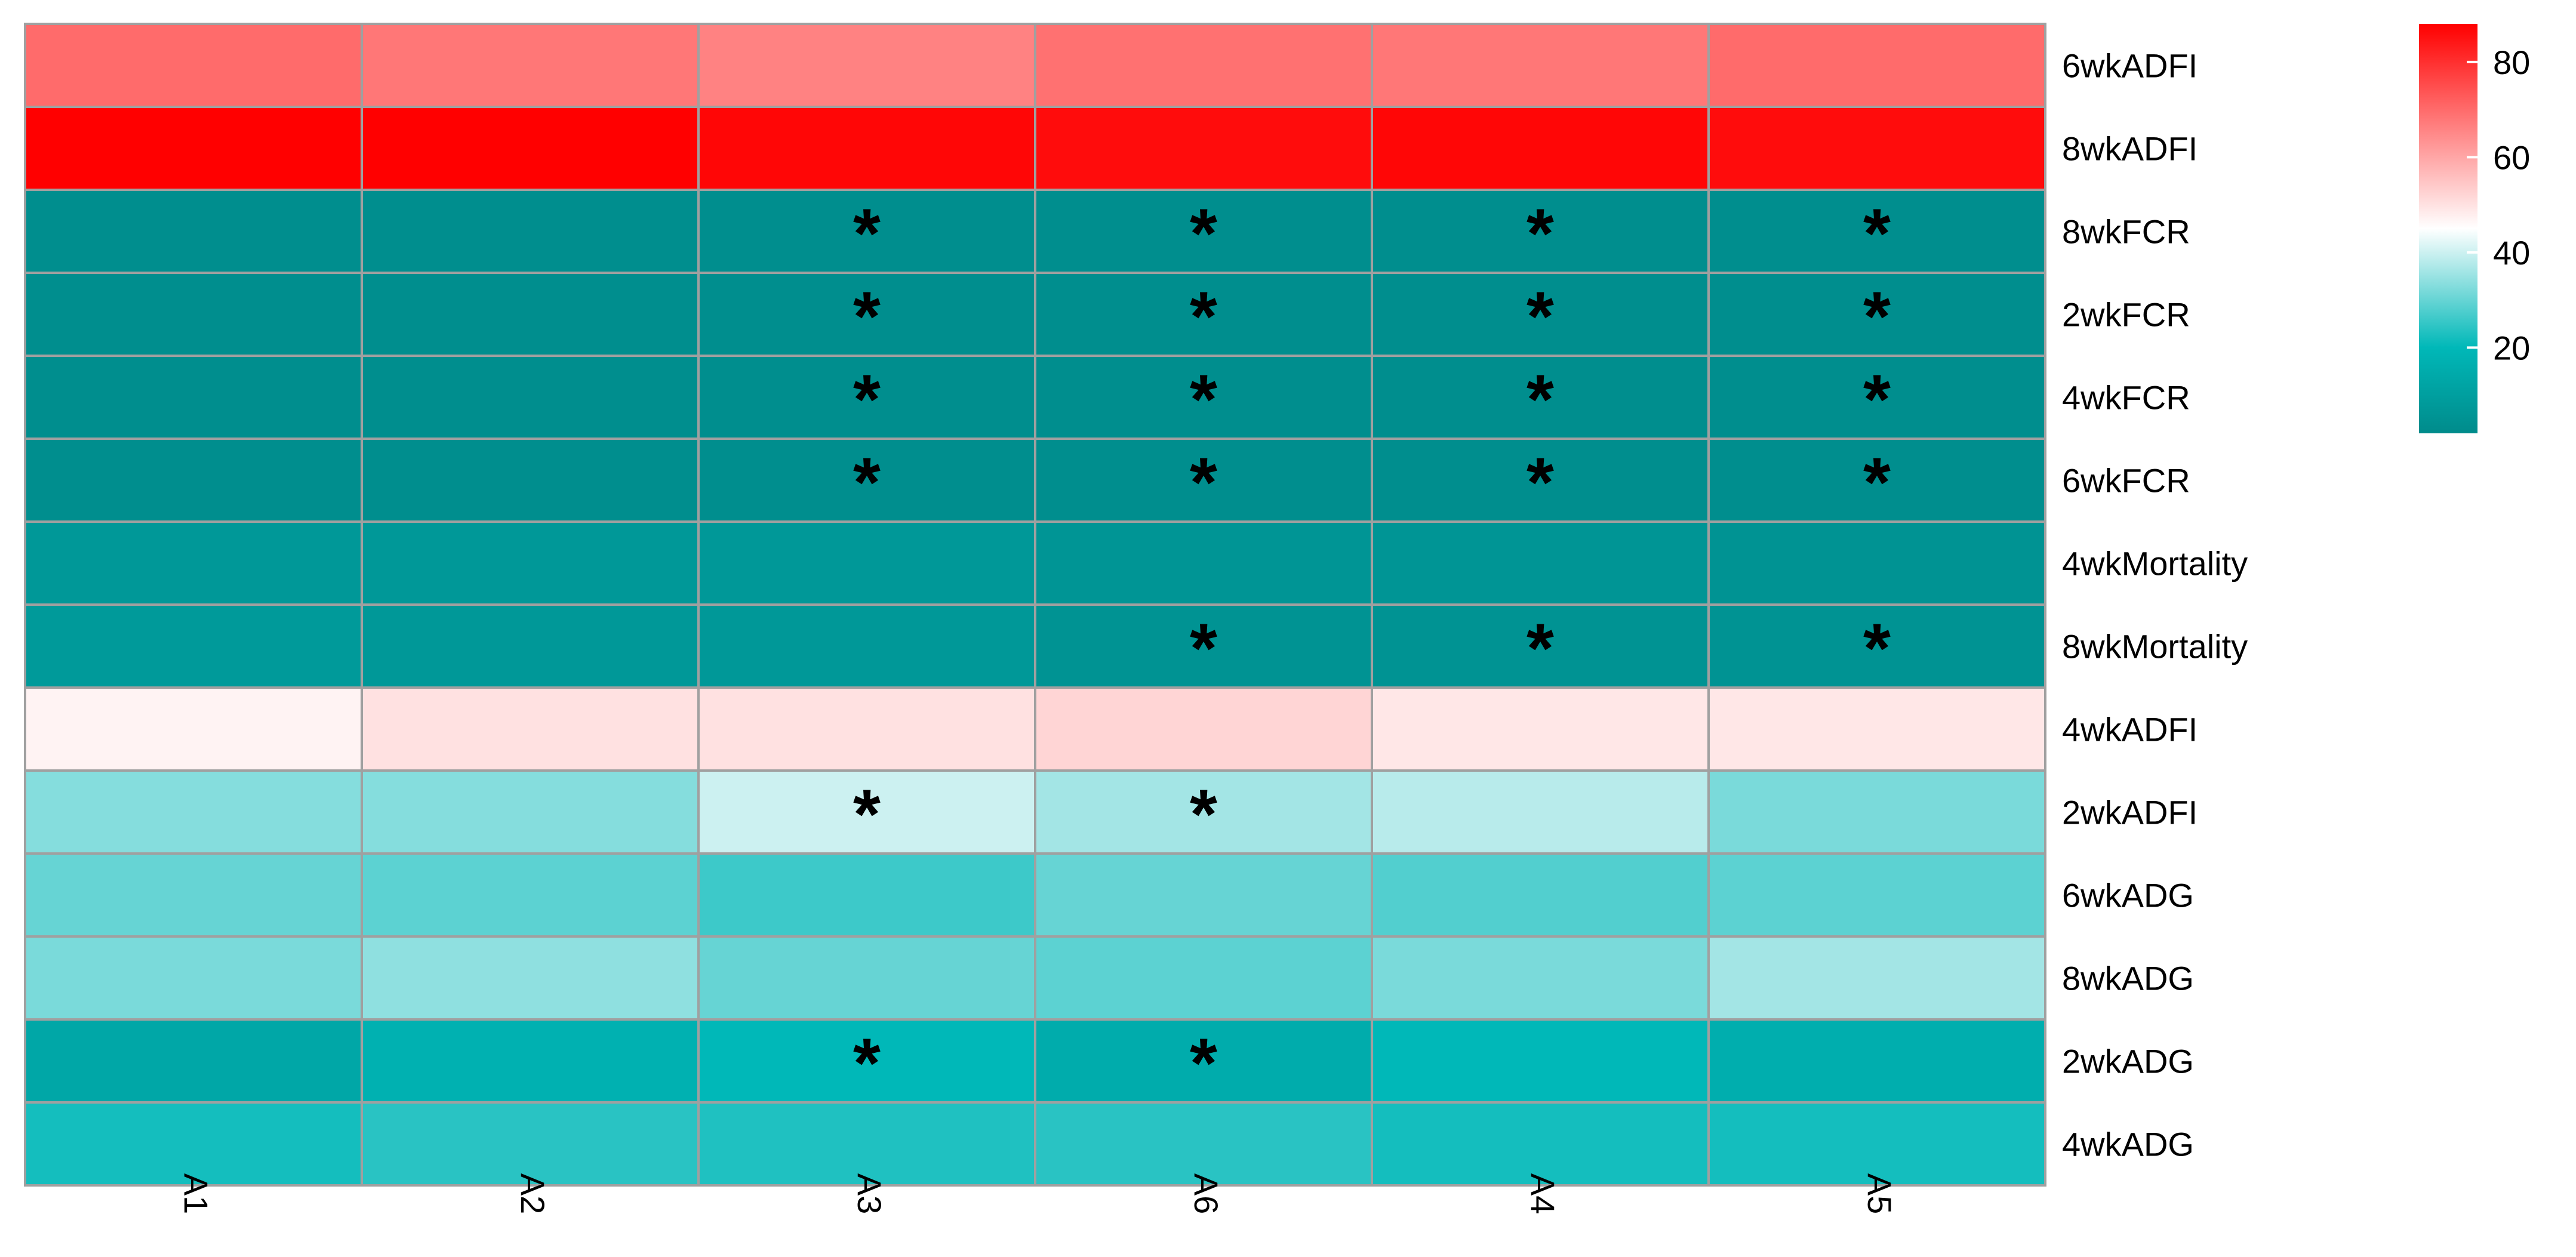 The height and width of the screenshot is (1257, 2576). What do you see at coordinates (2126, 398) in the screenshot?
I see `row-label: 4wkFCR` at bounding box center [2126, 398].